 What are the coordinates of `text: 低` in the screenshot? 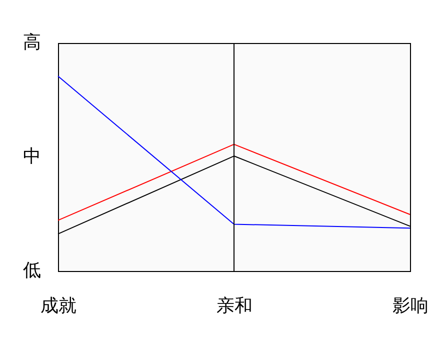 It's located at (32, 270).